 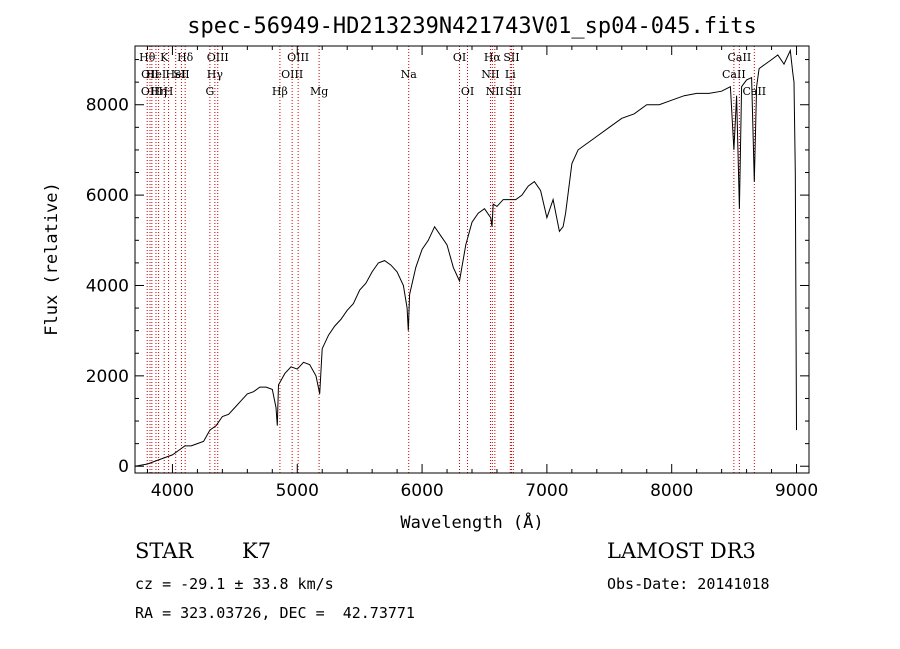 What do you see at coordinates (52, 259) in the screenshot?
I see `y-axis-label: Flux (relative)` at bounding box center [52, 259].